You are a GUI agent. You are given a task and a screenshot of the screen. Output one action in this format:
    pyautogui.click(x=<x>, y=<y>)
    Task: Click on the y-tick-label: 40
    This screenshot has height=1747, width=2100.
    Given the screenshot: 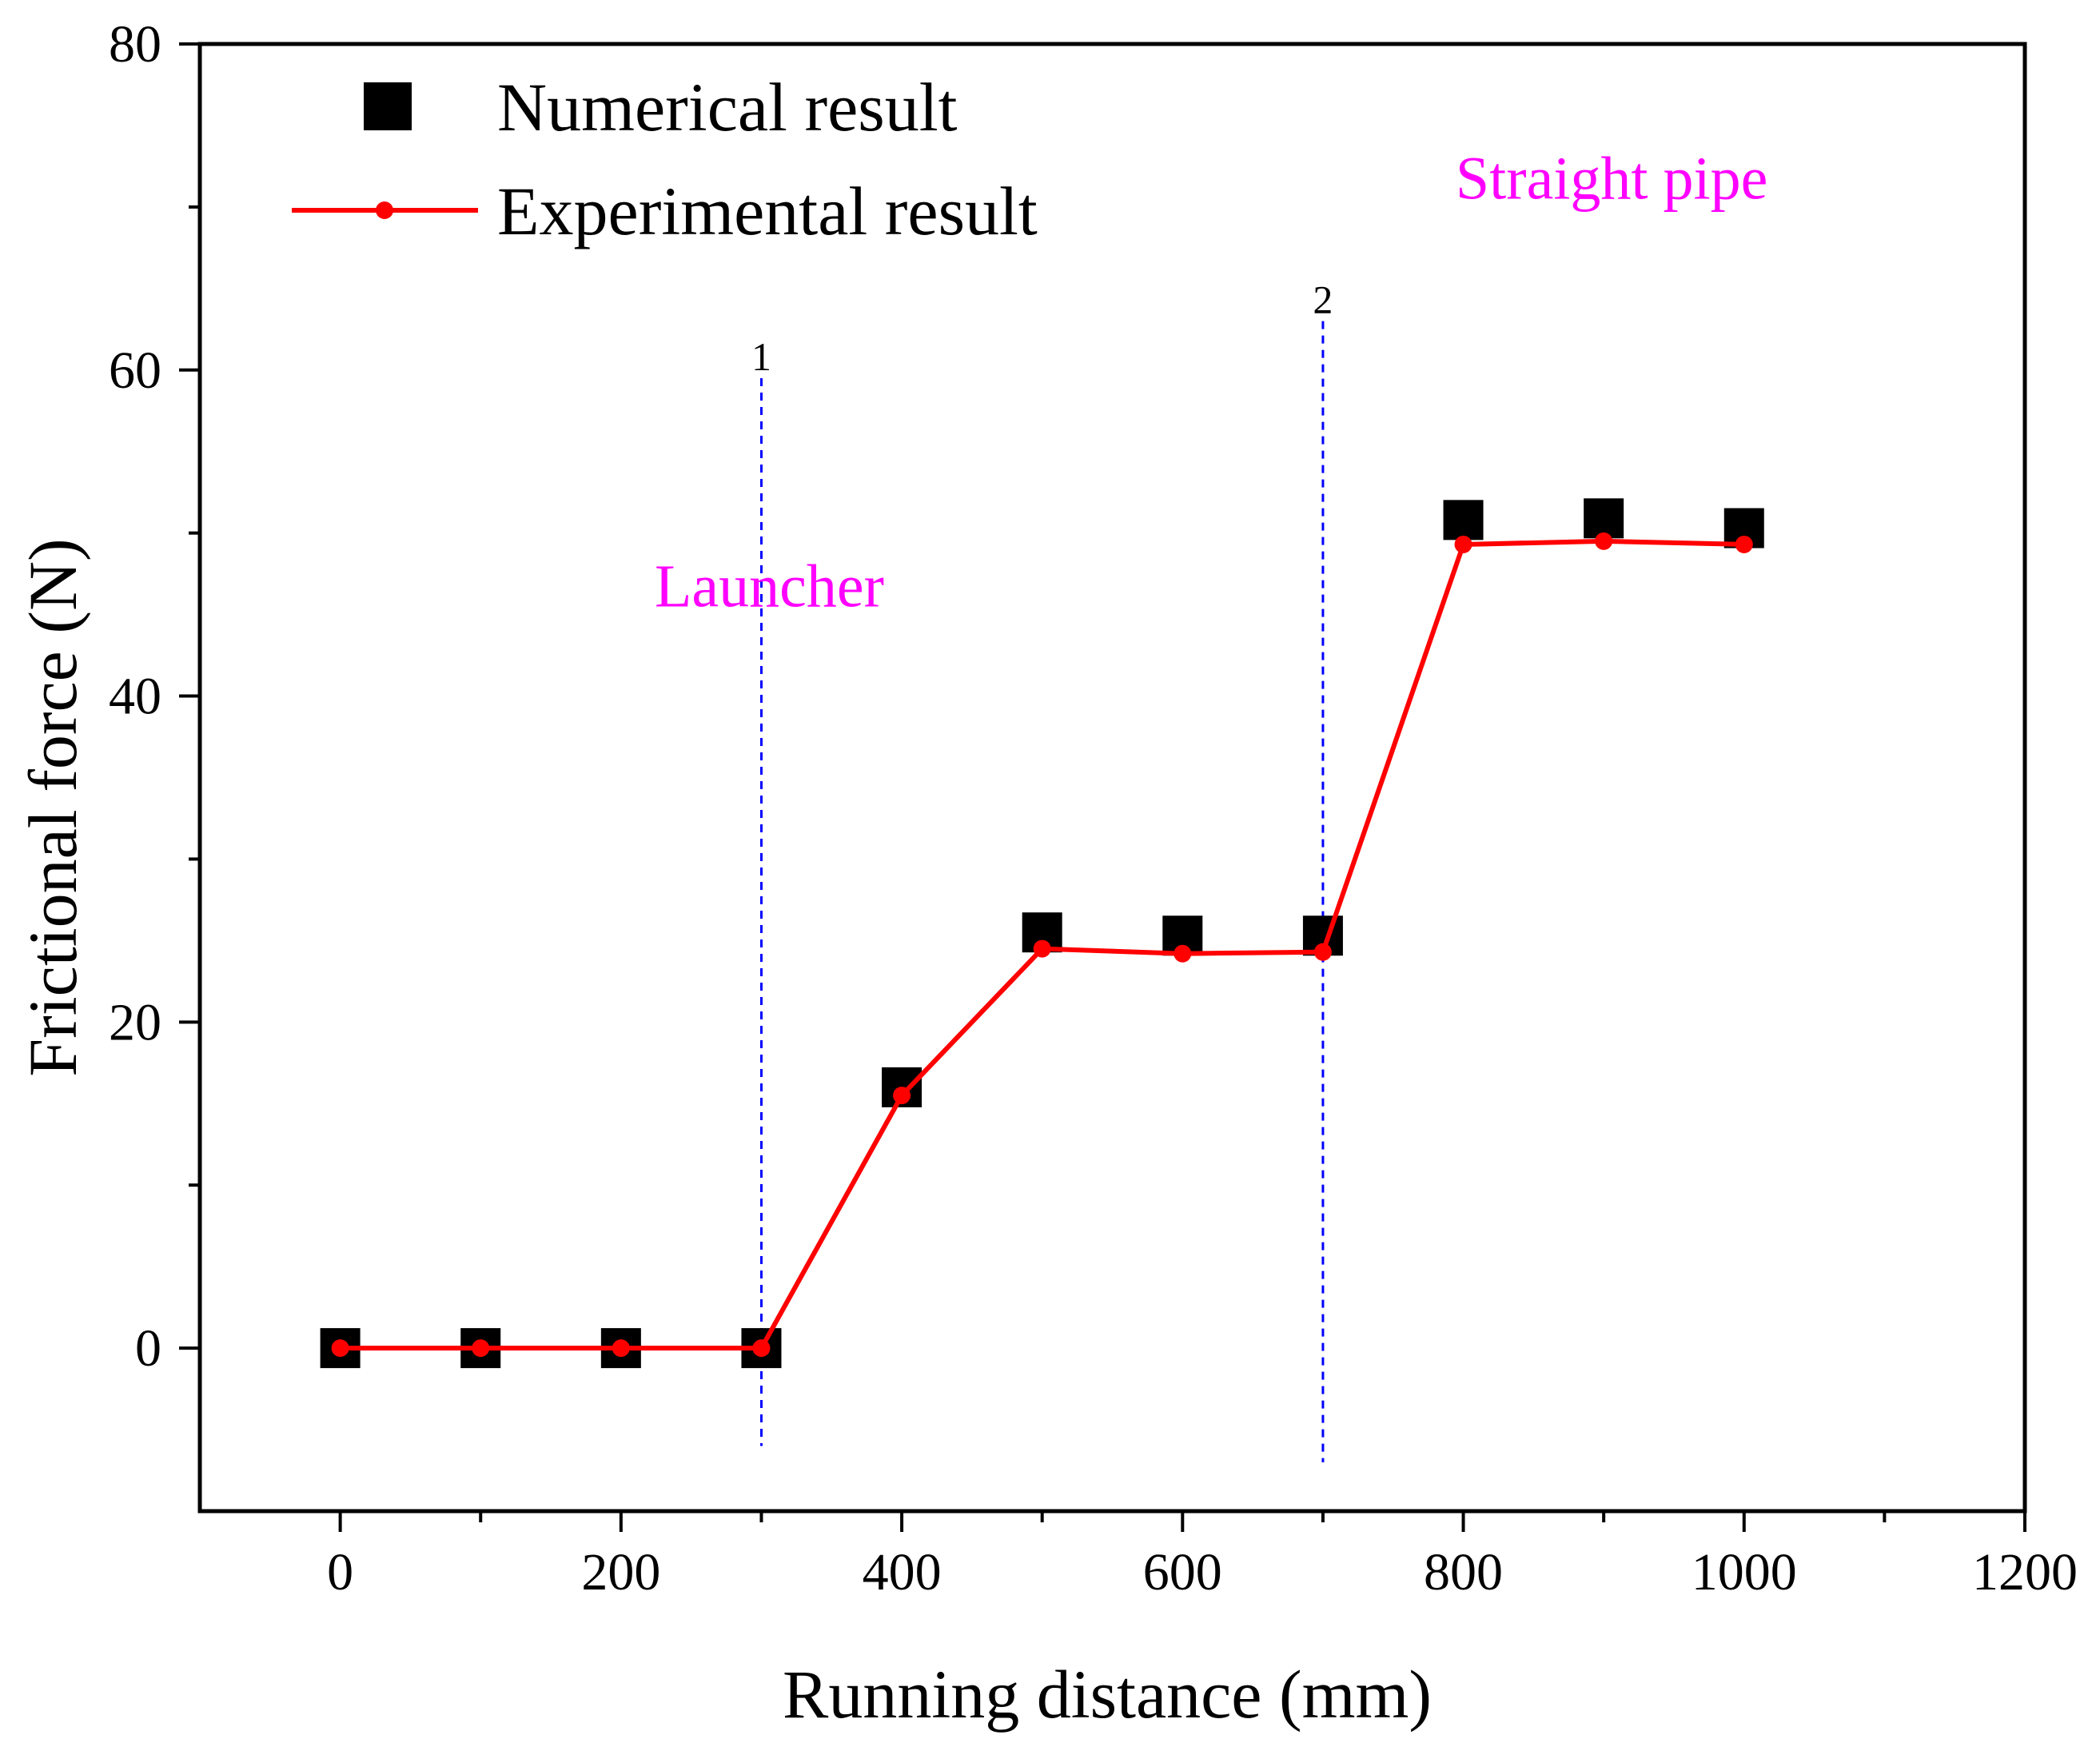 What is the action you would take?
    pyautogui.click(x=135, y=697)
    